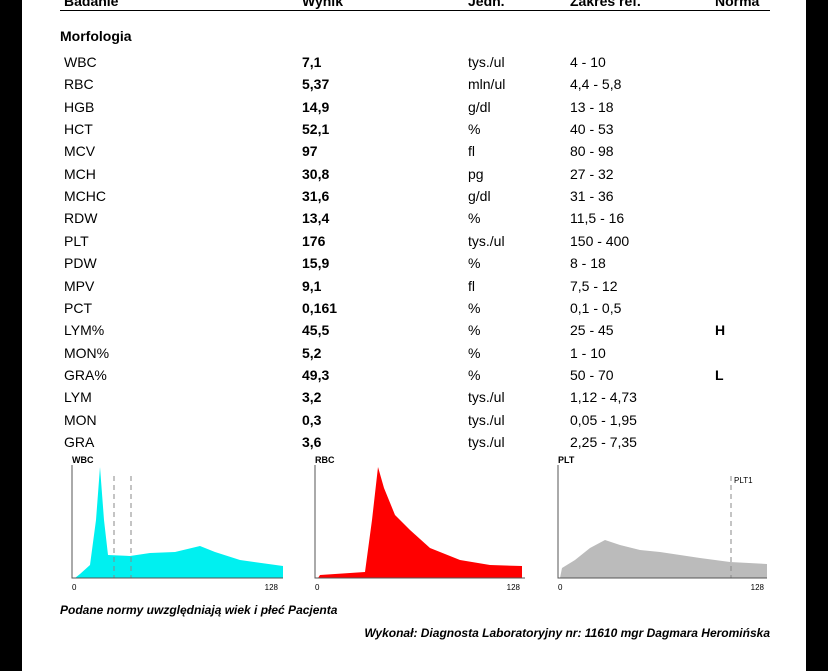 The width and height of the screenshot is (828, 671). I want to click on test-range: 150 - 400, so click(600, 240).